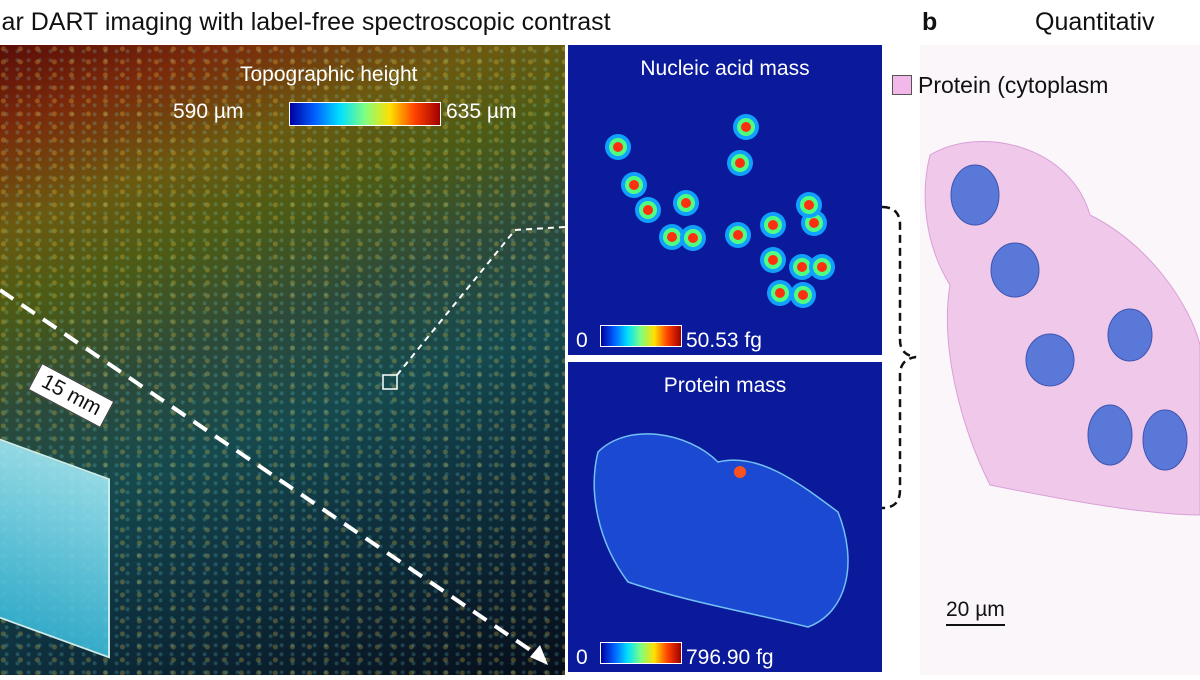  I want to click on protein-min: 0, so click(582, 657).